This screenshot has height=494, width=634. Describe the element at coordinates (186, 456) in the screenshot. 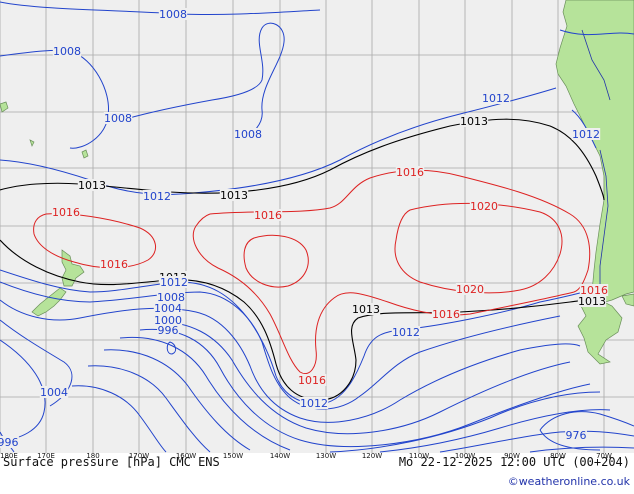

I see `longitude-label: 160W` at that location.